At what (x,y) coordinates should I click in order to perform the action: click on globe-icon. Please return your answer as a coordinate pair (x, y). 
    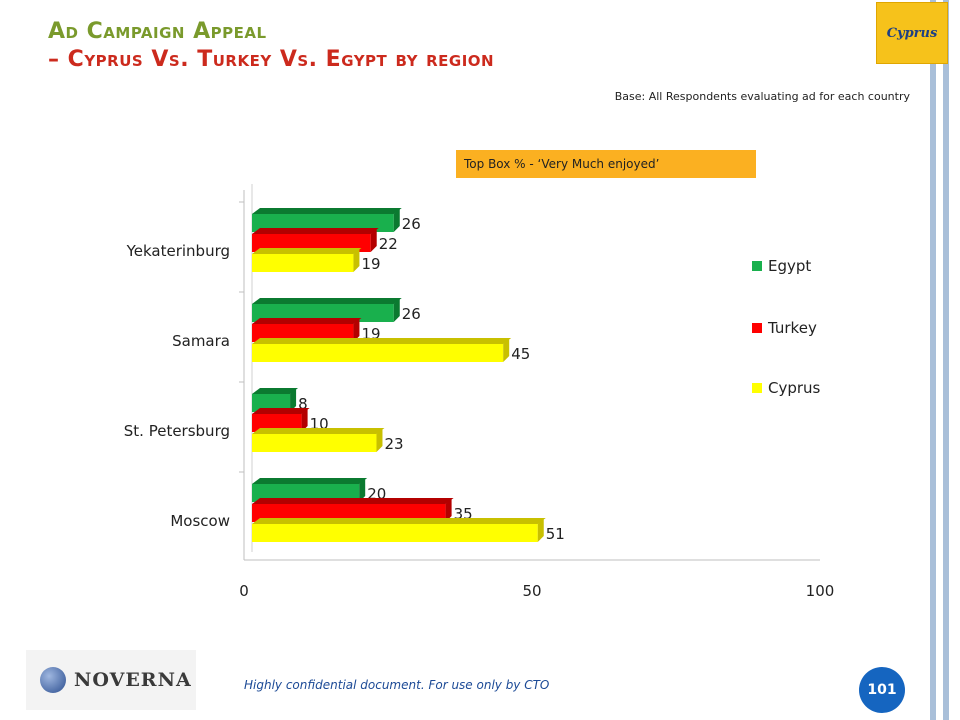
    Looking at the image, I should click on (53, 680).